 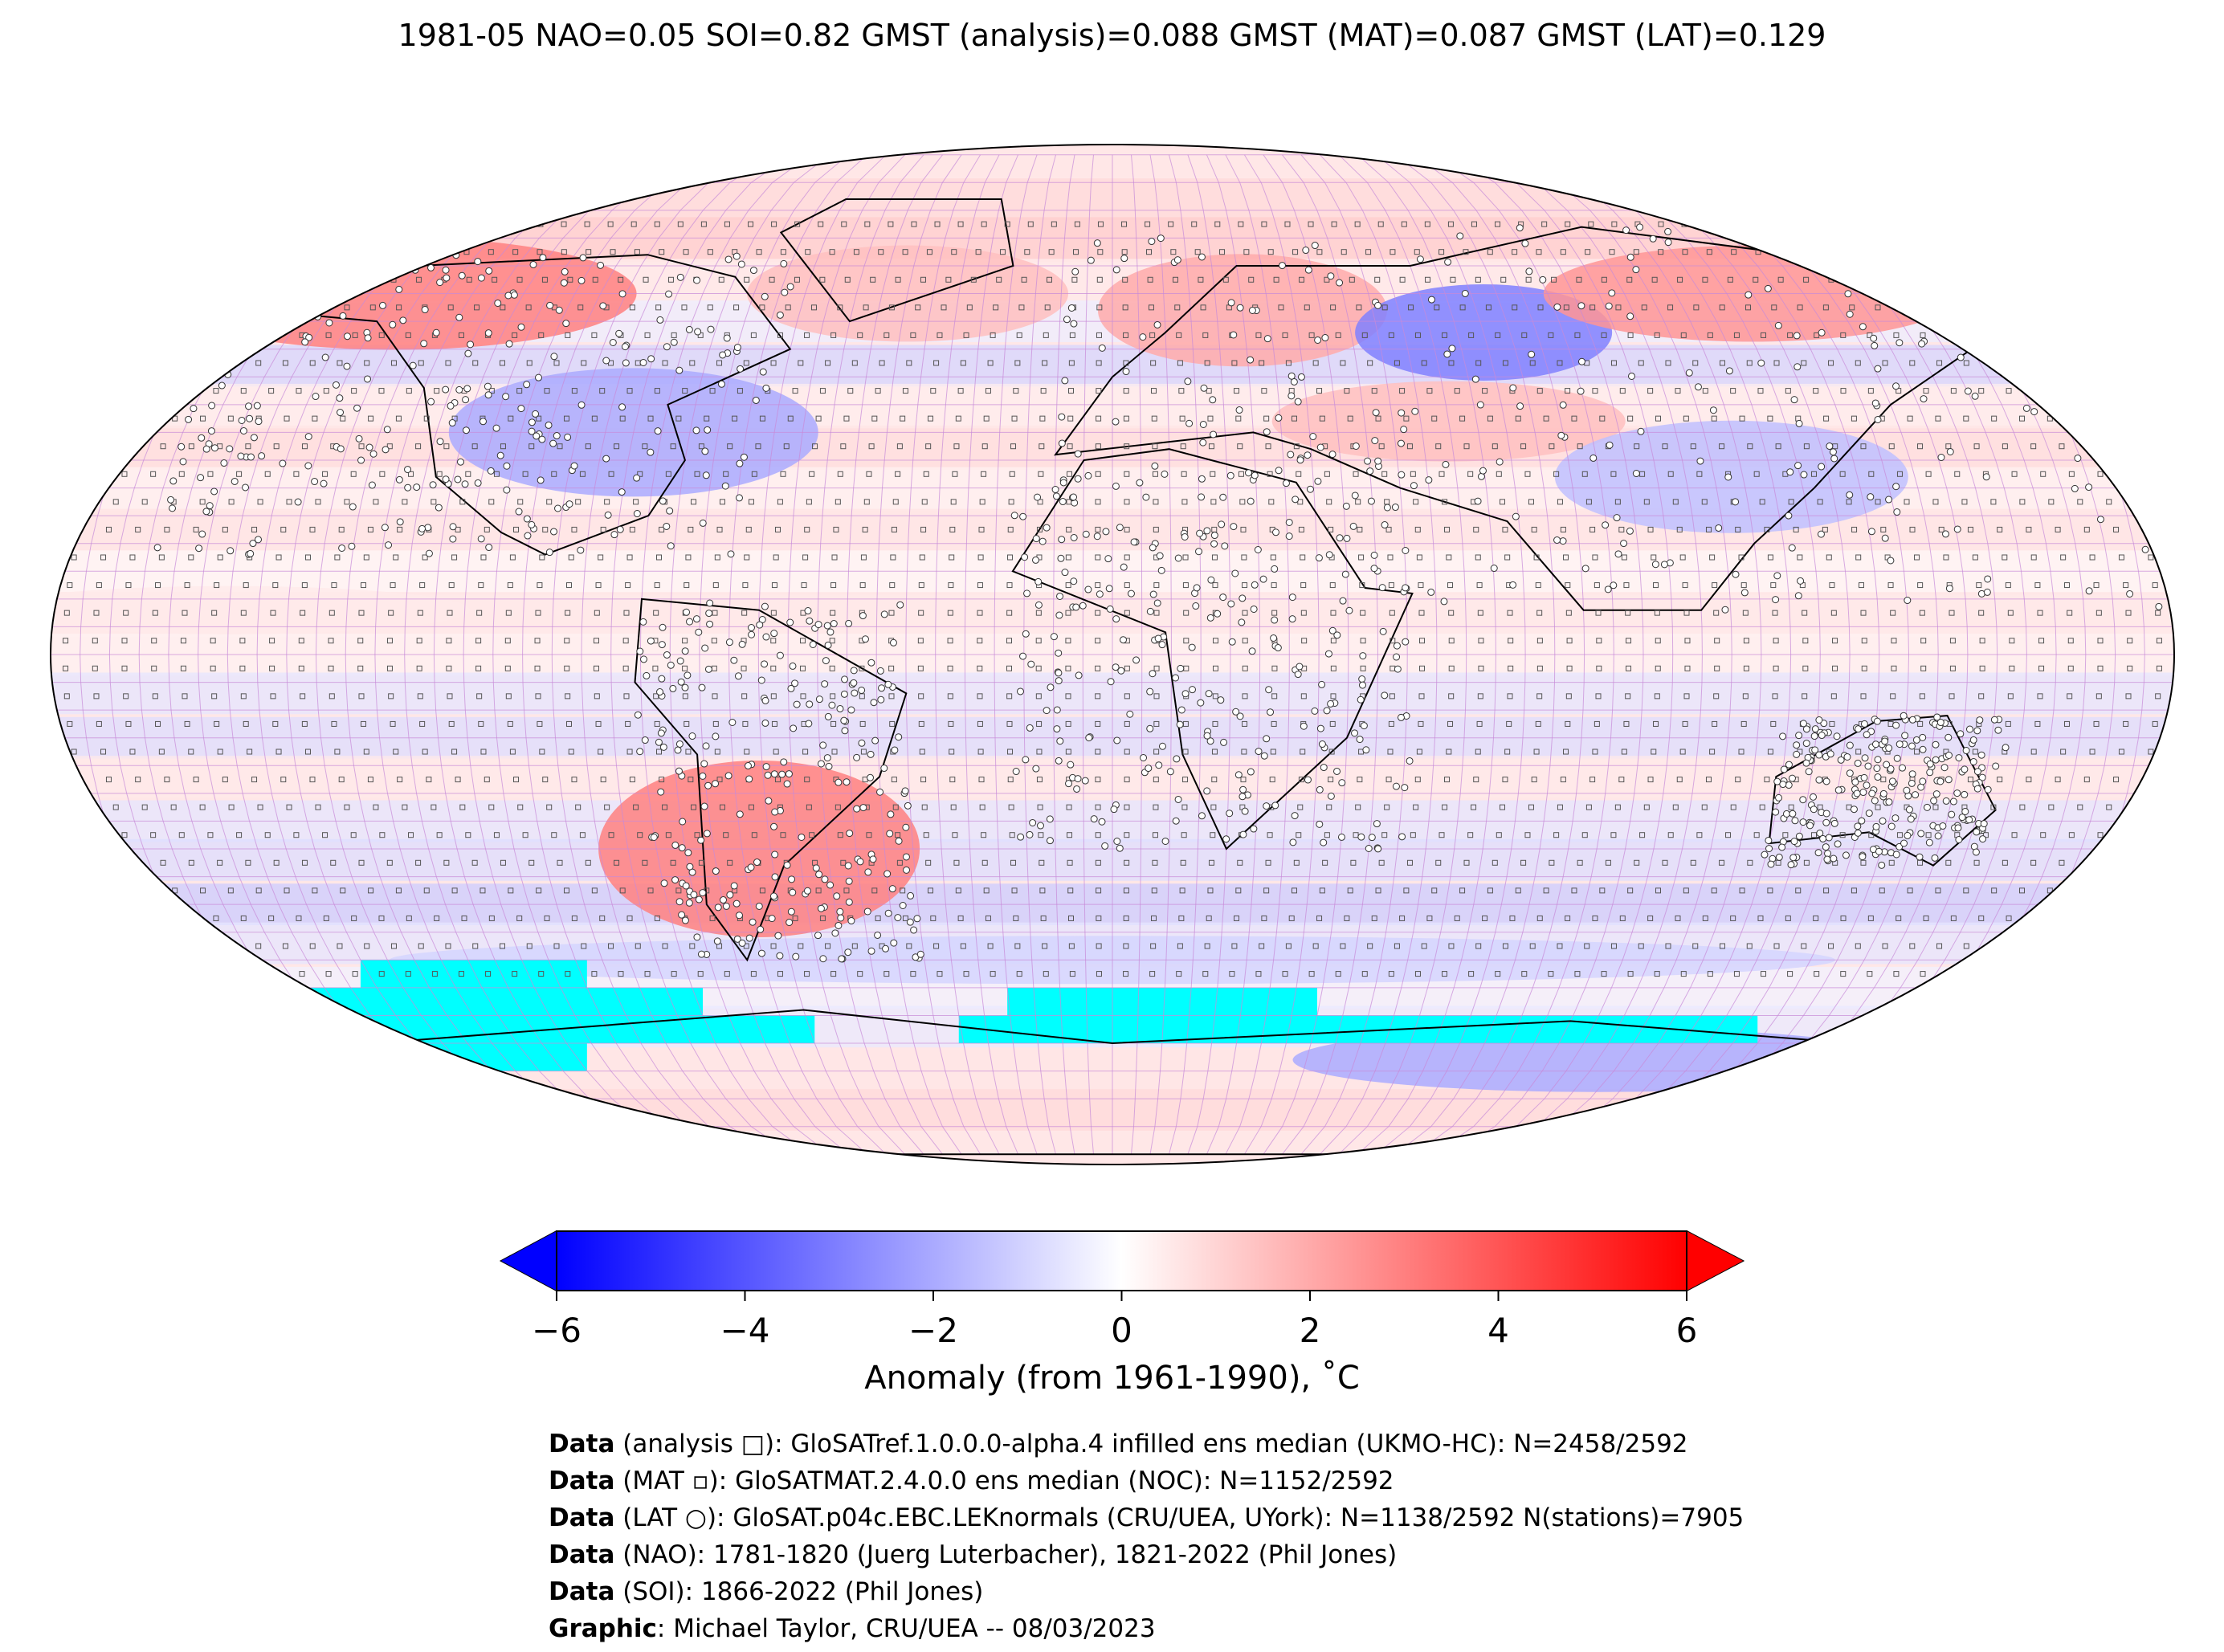 I want to click on colorbar-tick-label: −4, so click(x=745, y=1330).